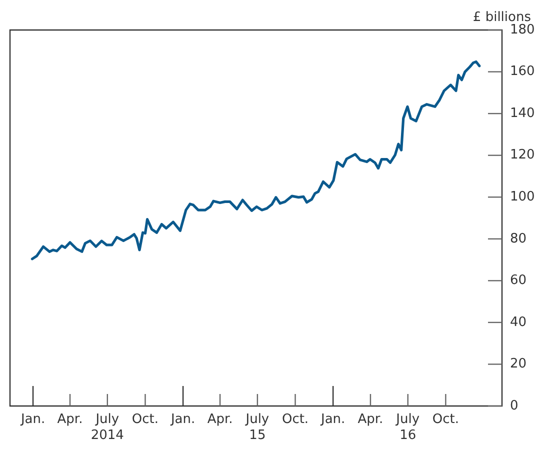  Describe the element at coordinates (522, 113) in the screenshot. I see `y-tick-label: 140` at that location.